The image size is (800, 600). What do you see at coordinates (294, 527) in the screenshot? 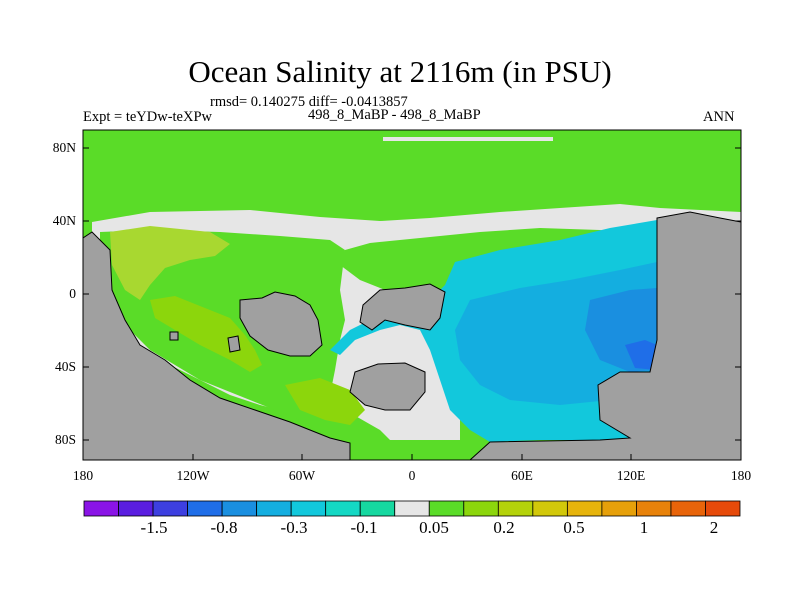
I see `colorbar-label: -0.3` at bounding box center [294, 527].